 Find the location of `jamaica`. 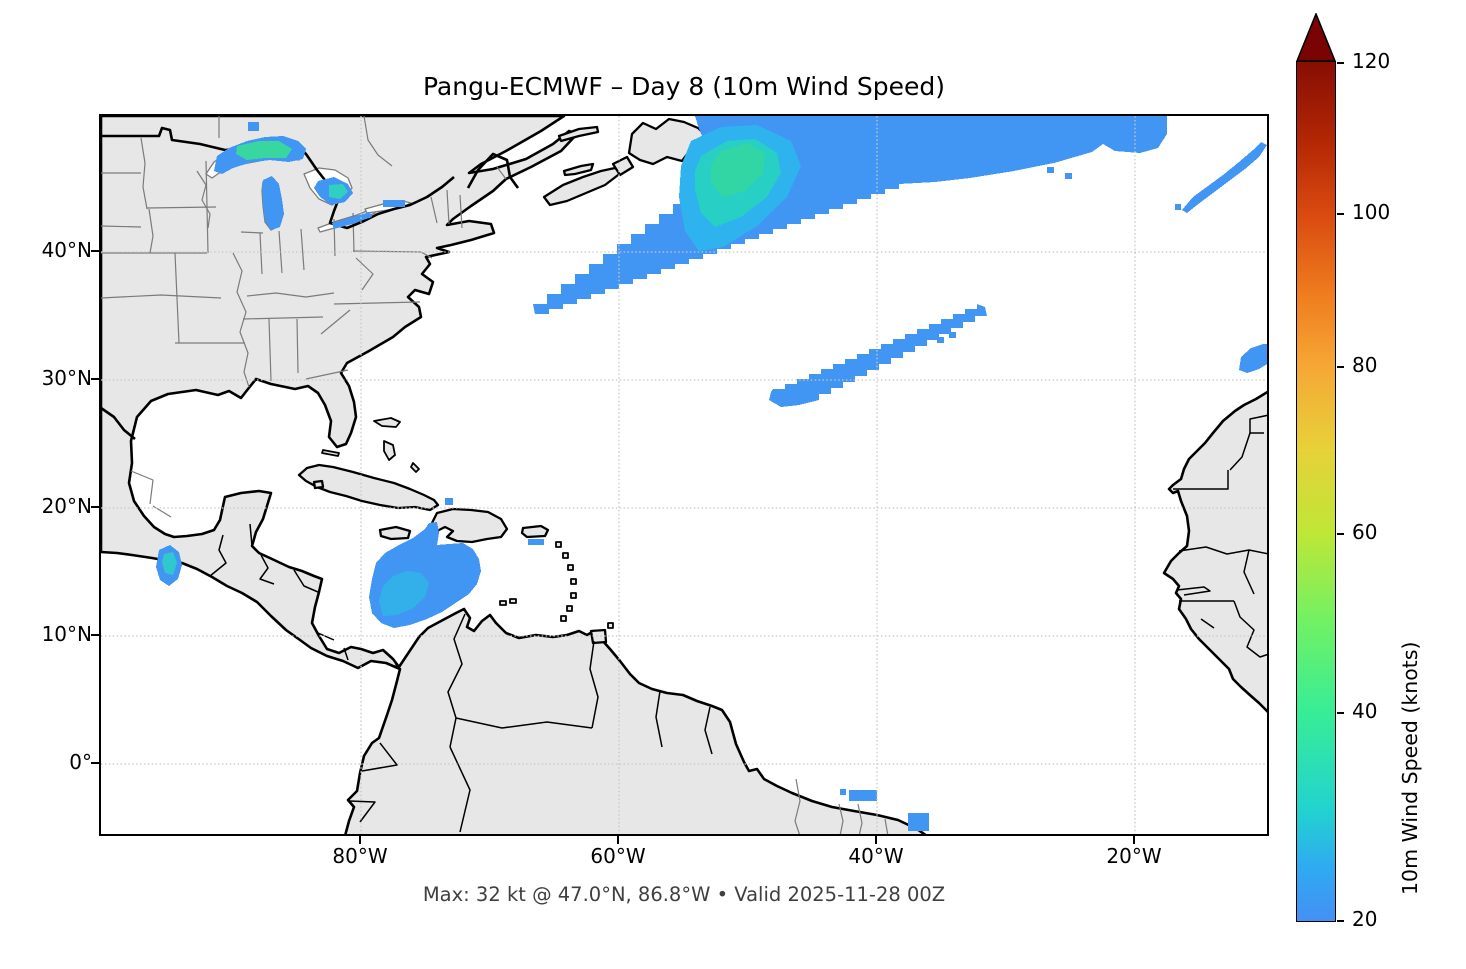

jamaica is located at coordinates (395, 533).